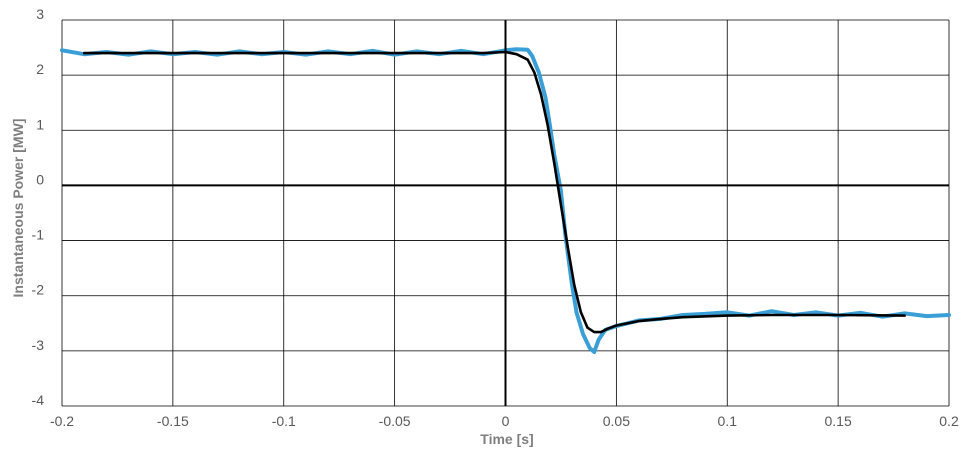 The height and width of the screenshot is (454, 973). I want to click on x-axis-title: Time [s], so click(506, 439).